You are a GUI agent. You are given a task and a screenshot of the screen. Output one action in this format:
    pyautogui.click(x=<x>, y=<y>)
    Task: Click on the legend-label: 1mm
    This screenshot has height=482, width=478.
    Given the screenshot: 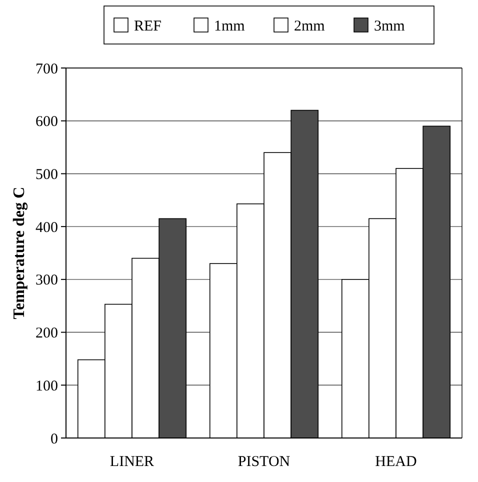 What is the action you would take?
    pyautogui.click(x=230, y=26)
    